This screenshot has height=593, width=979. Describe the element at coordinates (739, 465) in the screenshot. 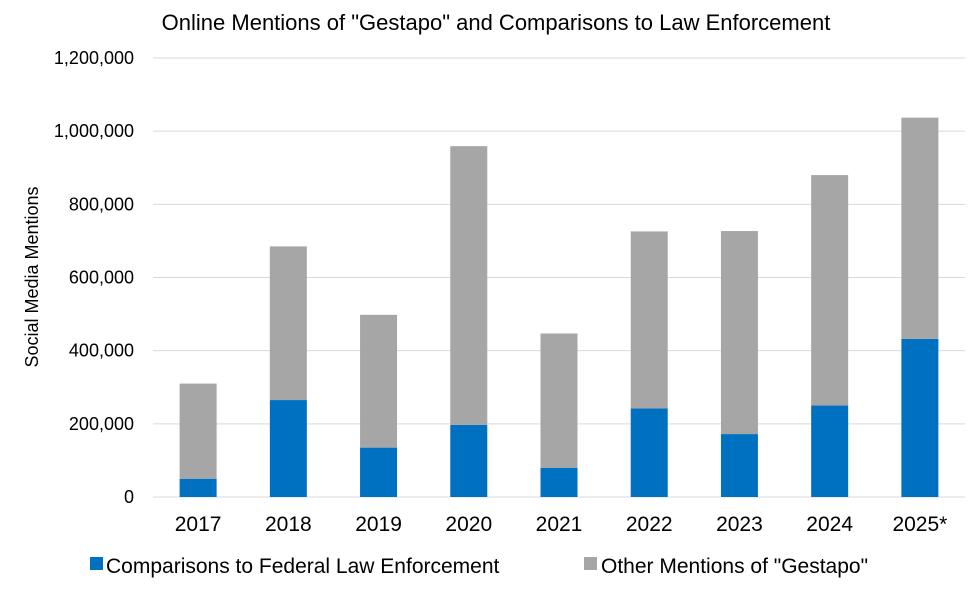

I see `bar-2023-comparisons` at that location.